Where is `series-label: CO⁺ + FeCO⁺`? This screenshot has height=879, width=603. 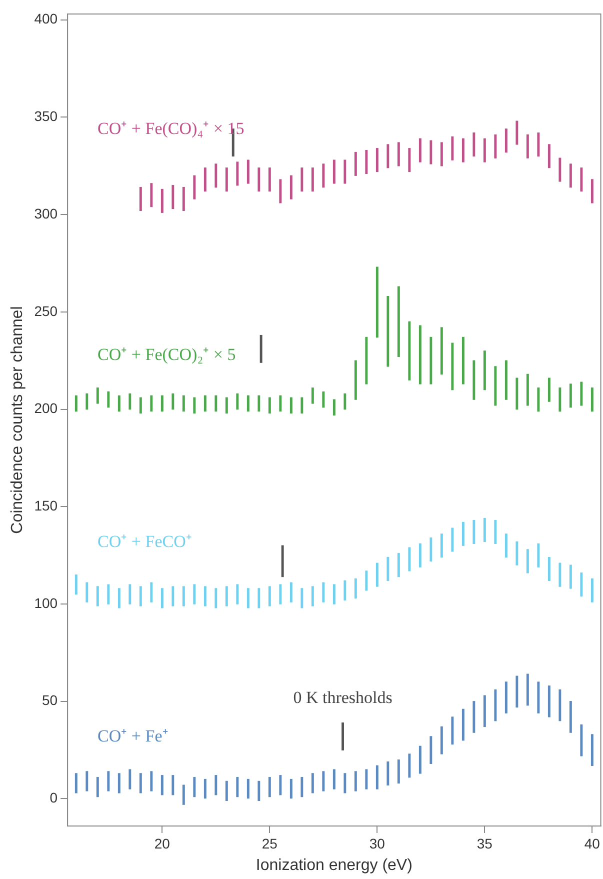
series-label: CO⁺ + FeCO⁺ is located at coordinates (145, 541).